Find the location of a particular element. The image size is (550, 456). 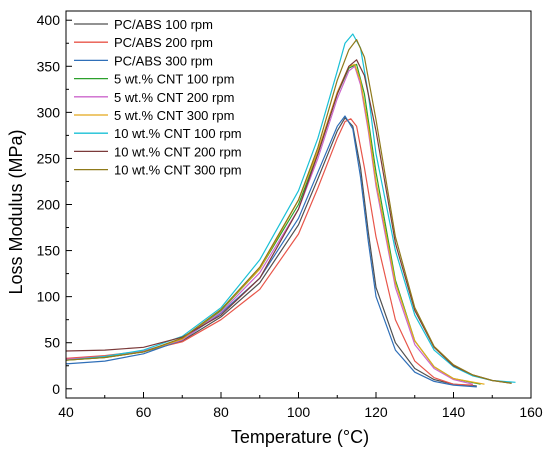

legend-label-8: 10 wt.% CNT 200 rpm is located at coordinates (178, 151).